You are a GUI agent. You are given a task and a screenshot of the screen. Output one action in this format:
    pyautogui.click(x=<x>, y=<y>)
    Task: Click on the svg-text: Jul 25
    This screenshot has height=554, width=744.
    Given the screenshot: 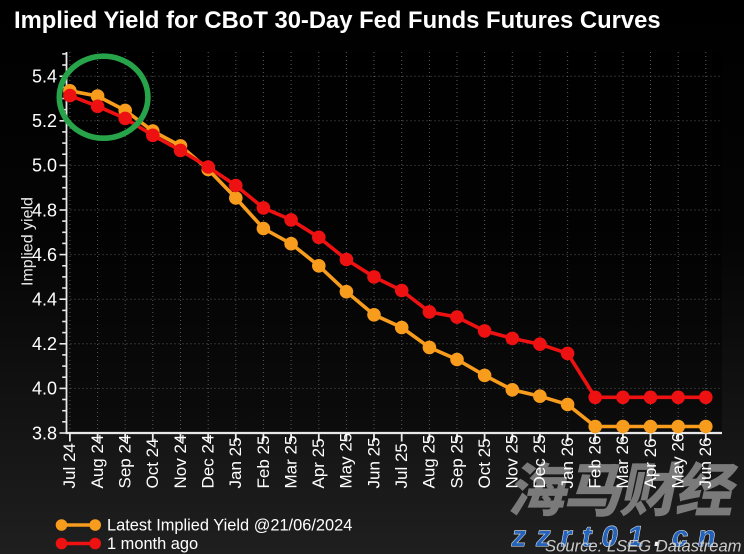 What is the action you would take?
    pyautogui.click(x=401, y=465)
    